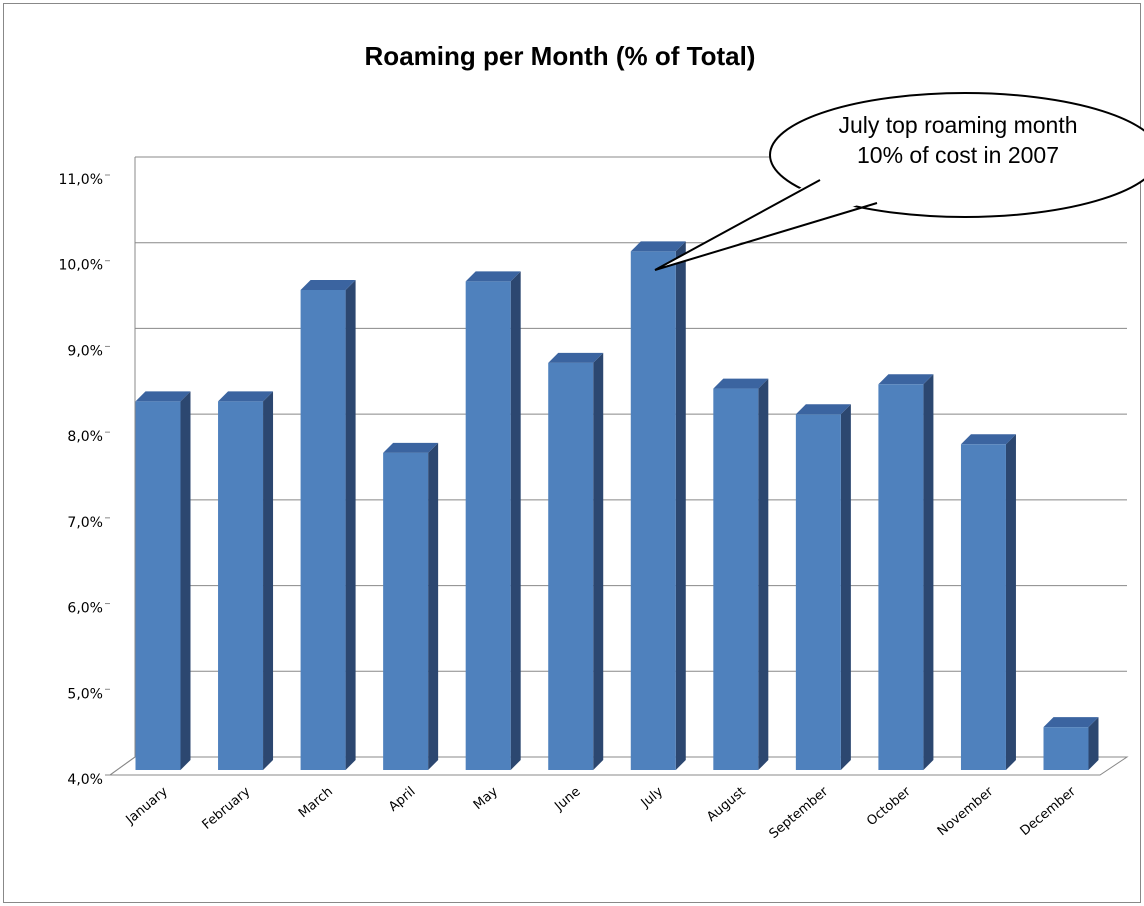 This screenshot has height=906, width=1144. I want to click on annotation: July top roaming month, so click(957, 125).